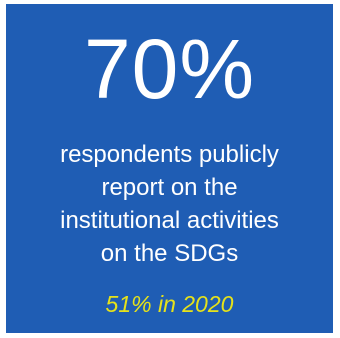 The image size is (340, 338). What do you see at coordinates (169, 220) in the screenshot?
I see `stat-description-line: institutional activities` at bounding box center [169, 220].